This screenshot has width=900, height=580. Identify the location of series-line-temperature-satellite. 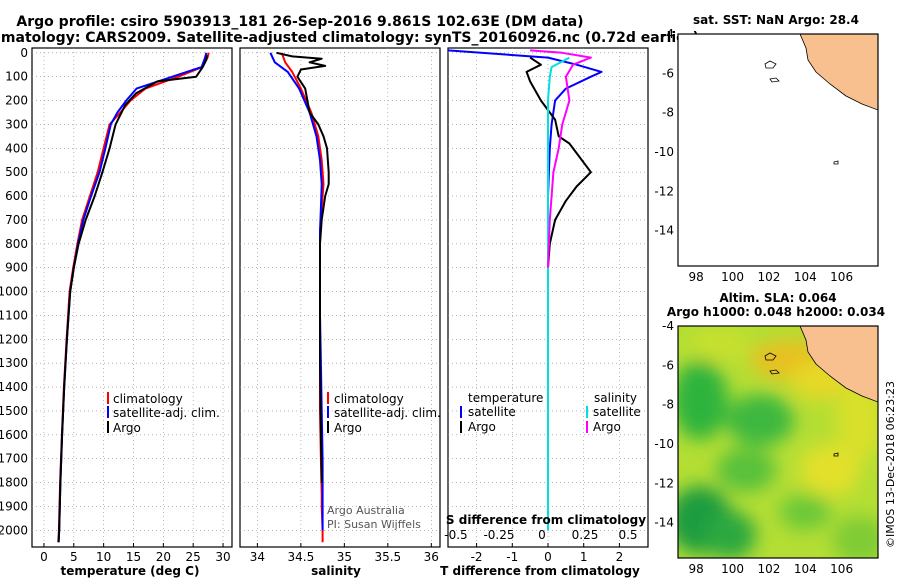
(525, 290).